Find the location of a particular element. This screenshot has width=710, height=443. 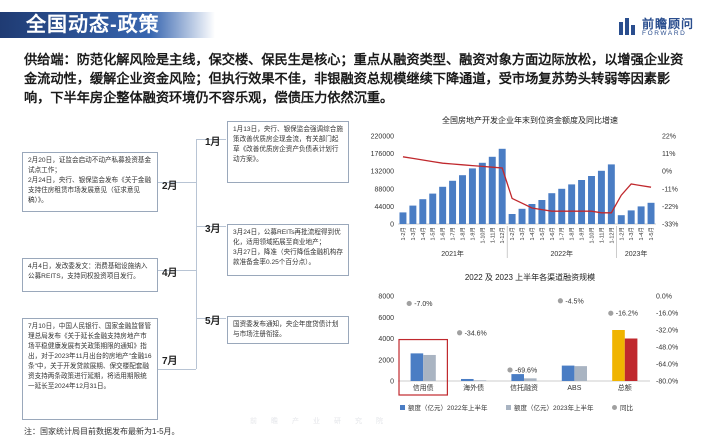

y-tick-label: 44000 is located at coordinates (385, 207).